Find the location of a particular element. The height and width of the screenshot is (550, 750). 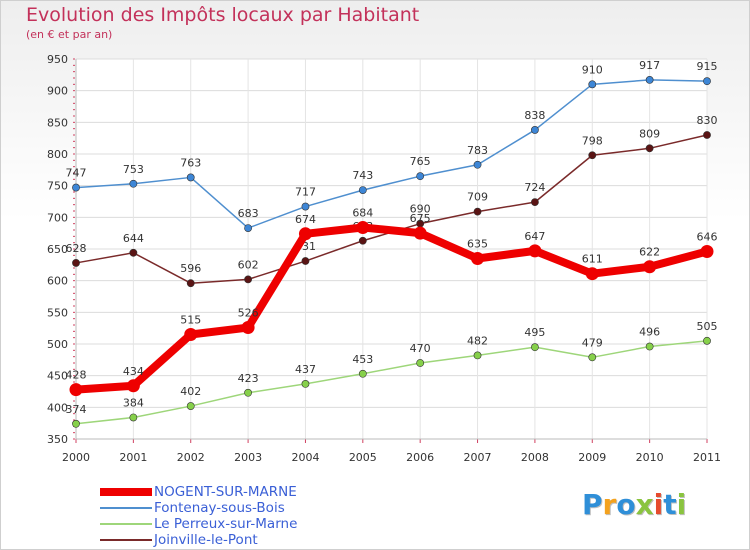

data-label-nogent-sur-marne: 526 is located at coordinates (248, 313).